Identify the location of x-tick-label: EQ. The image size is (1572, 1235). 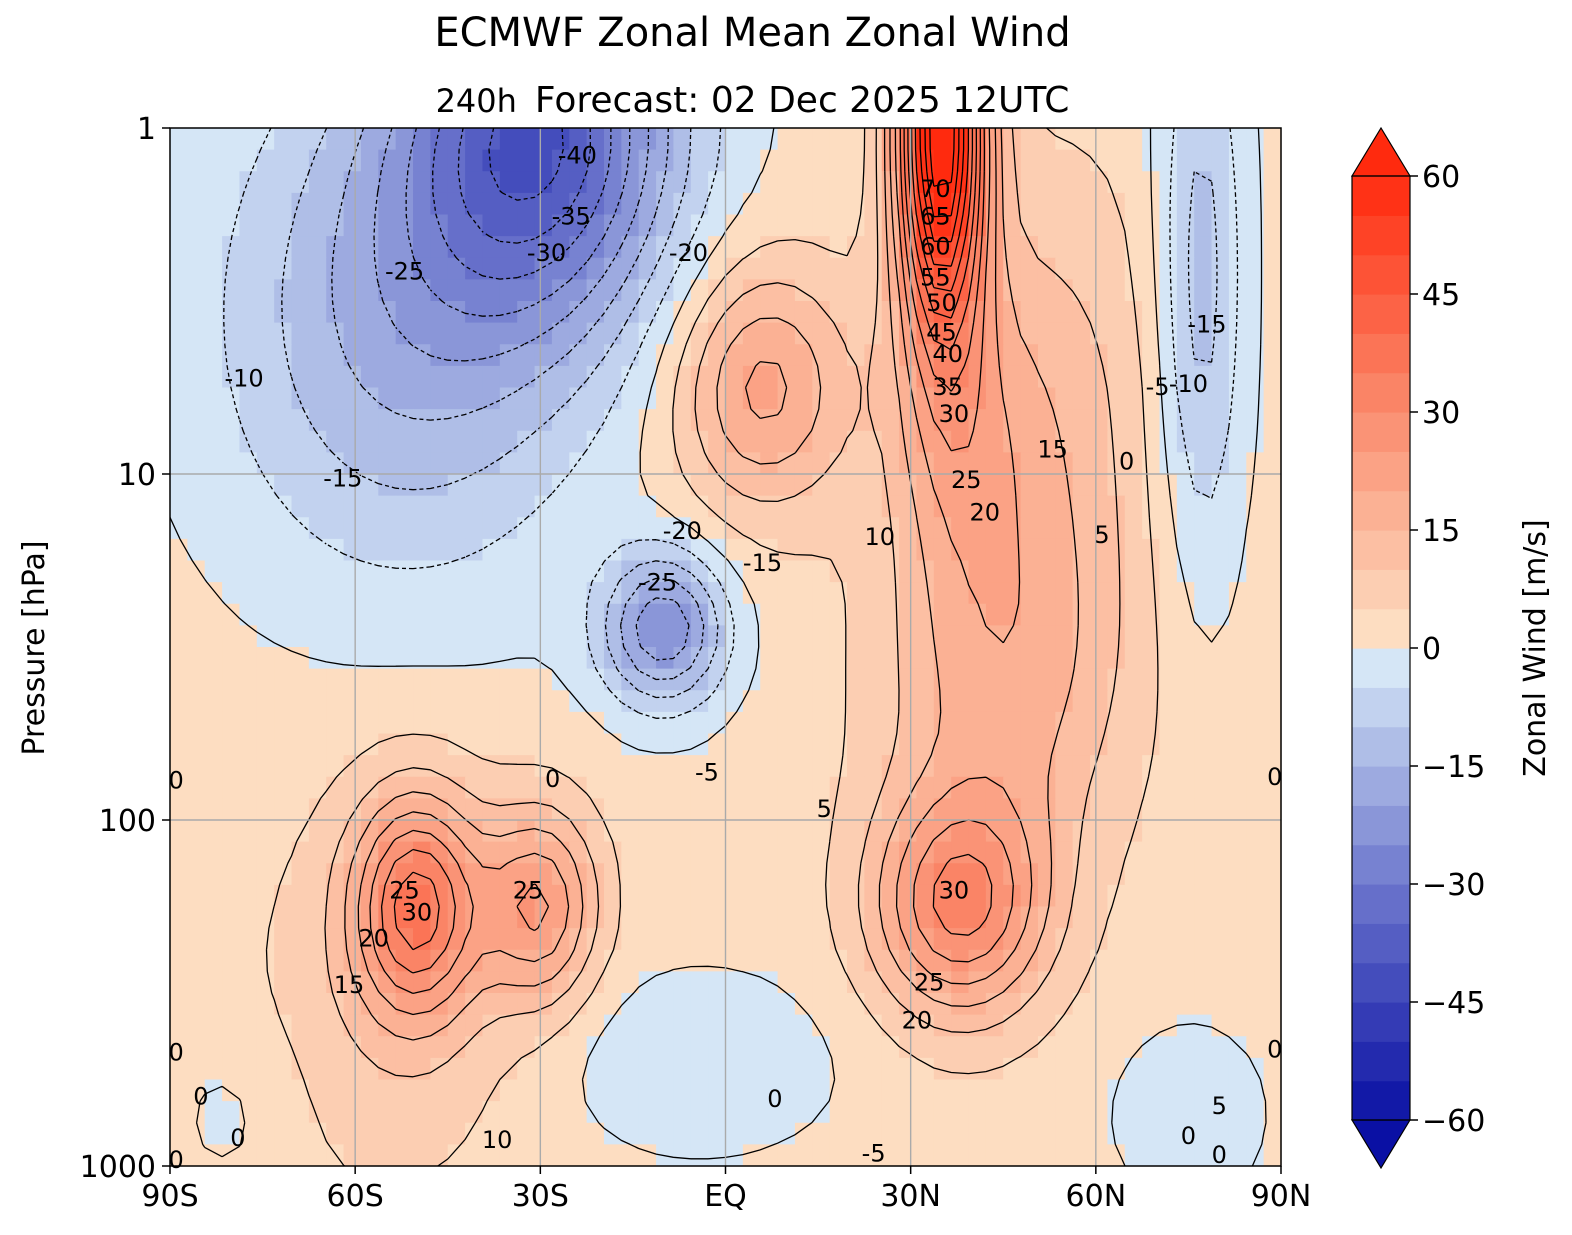
(725, 1196).